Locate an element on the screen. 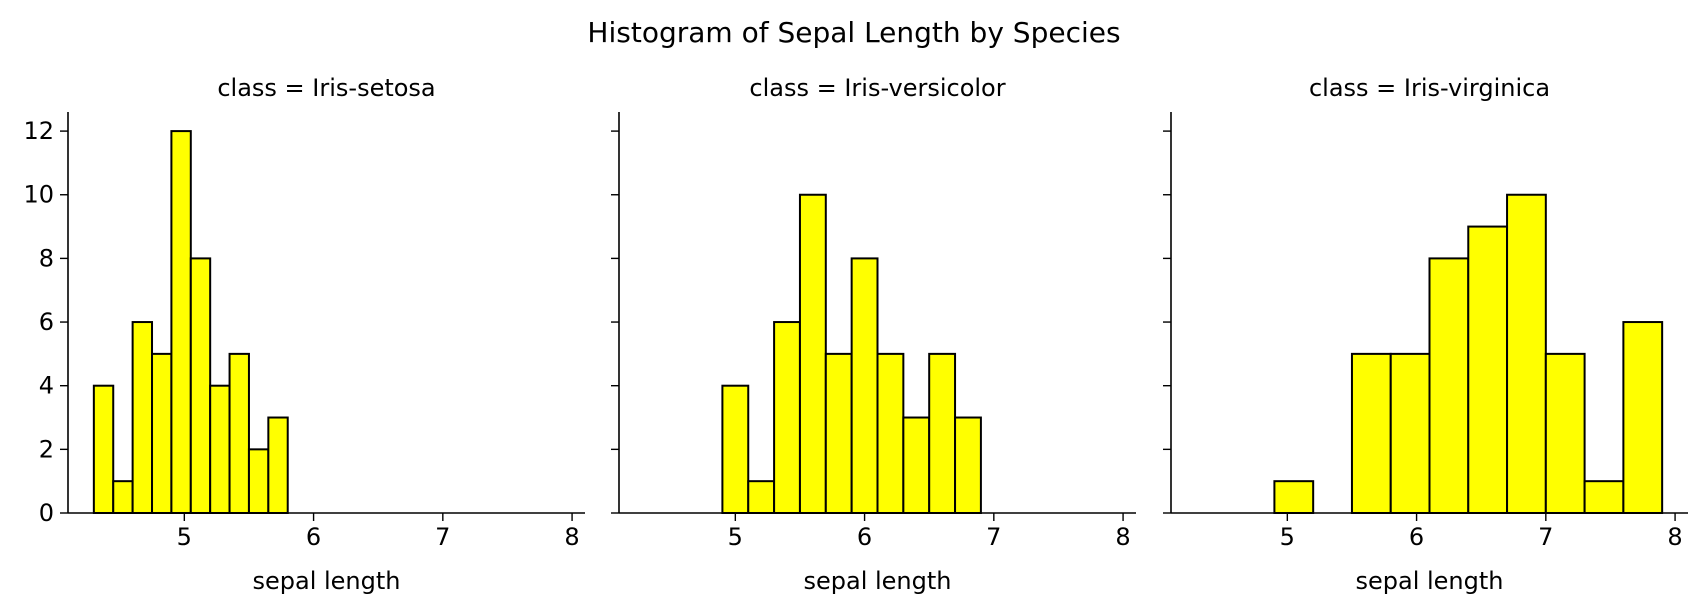 This screenshot has height=614, width=1708. panel-title: class = Iris-versicolor is located at coordinates (877, 88).